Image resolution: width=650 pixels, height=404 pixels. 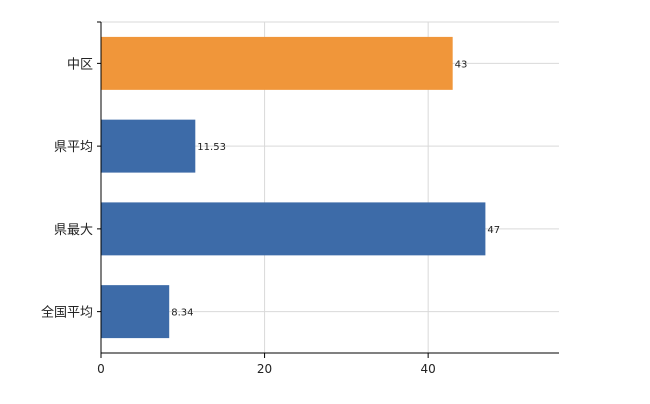 I want to click on category-label-0: 中区, so click(x=80, y=64).